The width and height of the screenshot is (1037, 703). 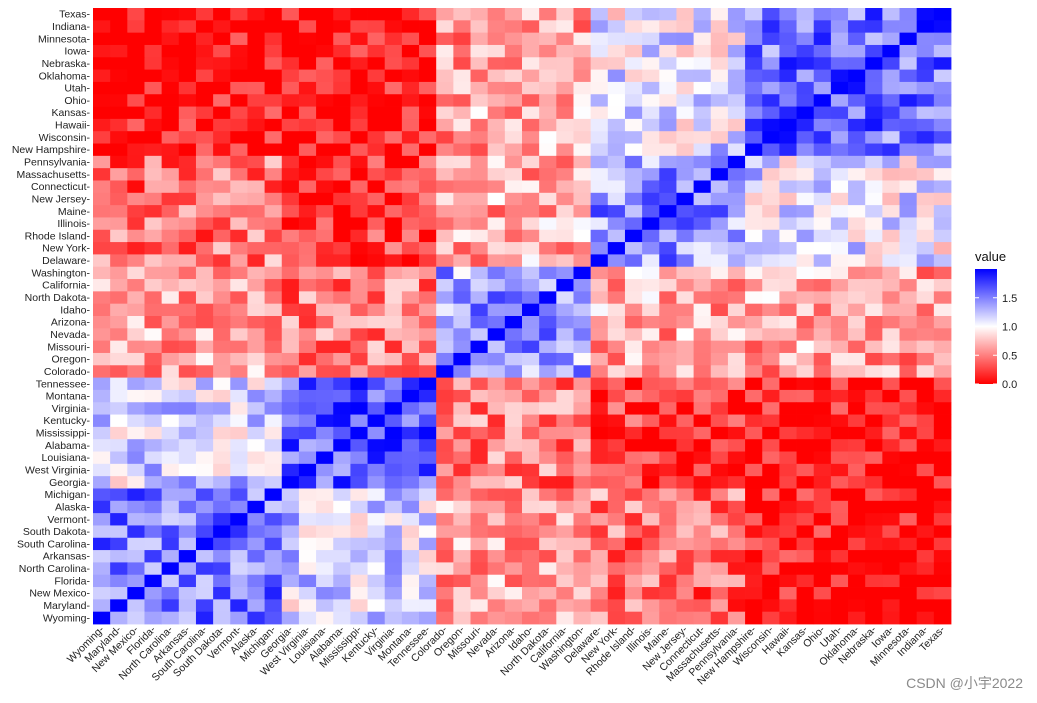 I want to click on y-tick-label: Iowa-, so click(x=77, y=52).